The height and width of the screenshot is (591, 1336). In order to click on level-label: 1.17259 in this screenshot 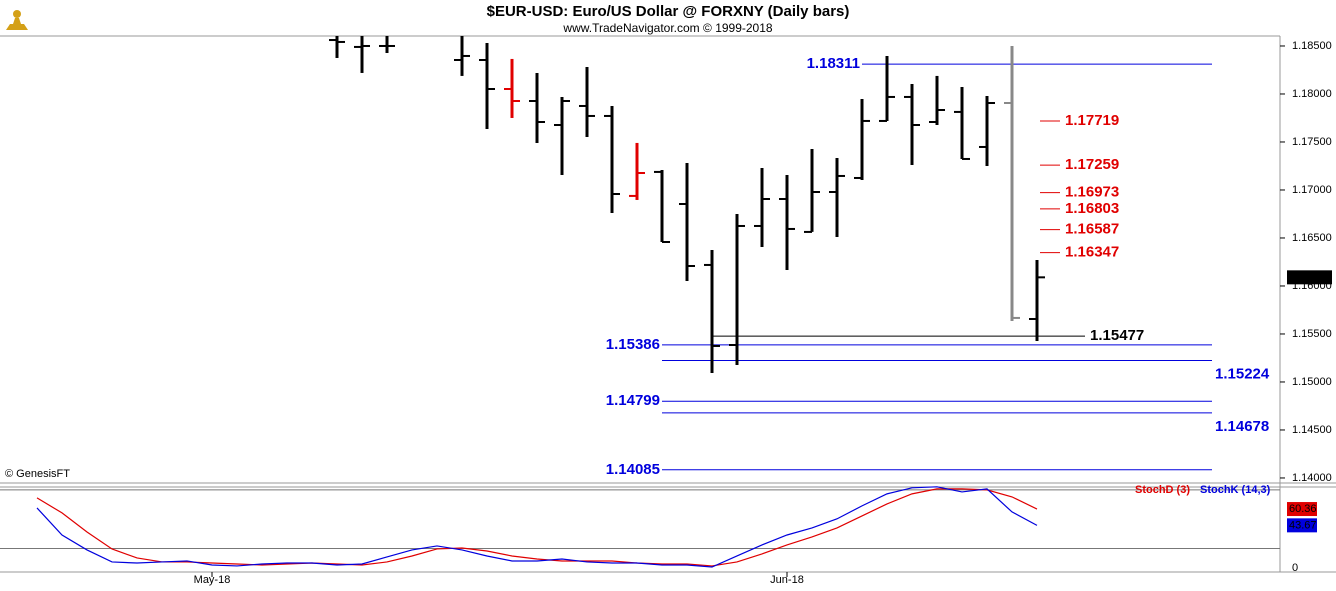, I will do `click(1092, 164)`.